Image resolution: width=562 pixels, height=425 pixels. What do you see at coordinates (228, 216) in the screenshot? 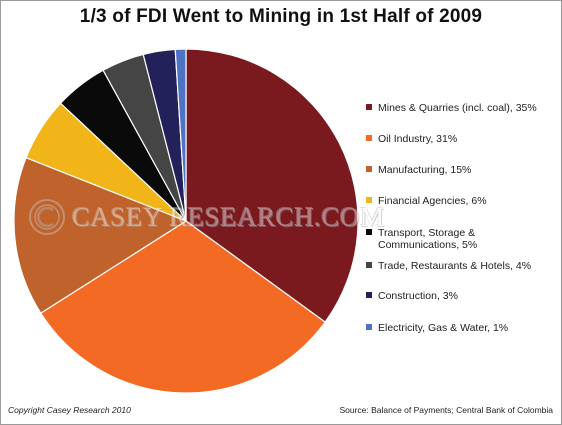
I see `watermark-text: CASEY RESEARCH.COM` at bounding box center [228, 216].